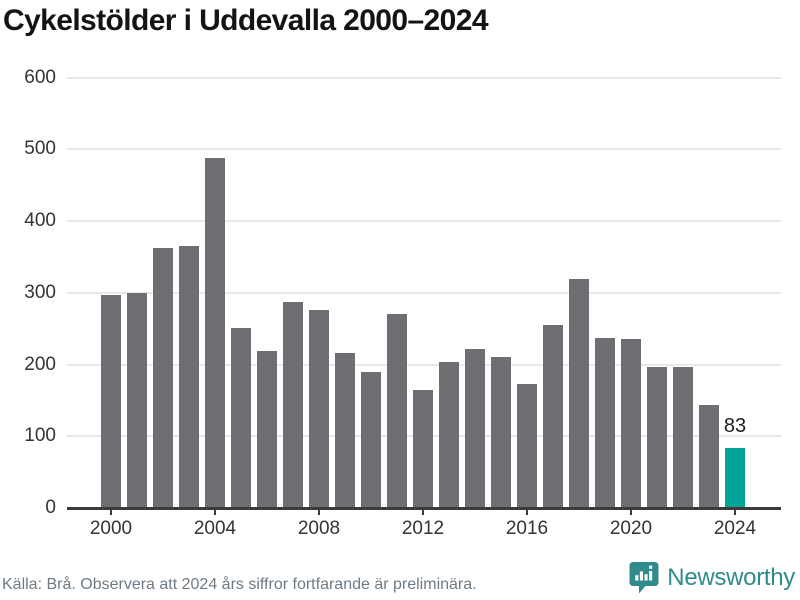 The height and width of the screenshot is (600, 800). Describe the element at coordinates (424, 508) in the screenshot. I see `x-axis-line` at that location.